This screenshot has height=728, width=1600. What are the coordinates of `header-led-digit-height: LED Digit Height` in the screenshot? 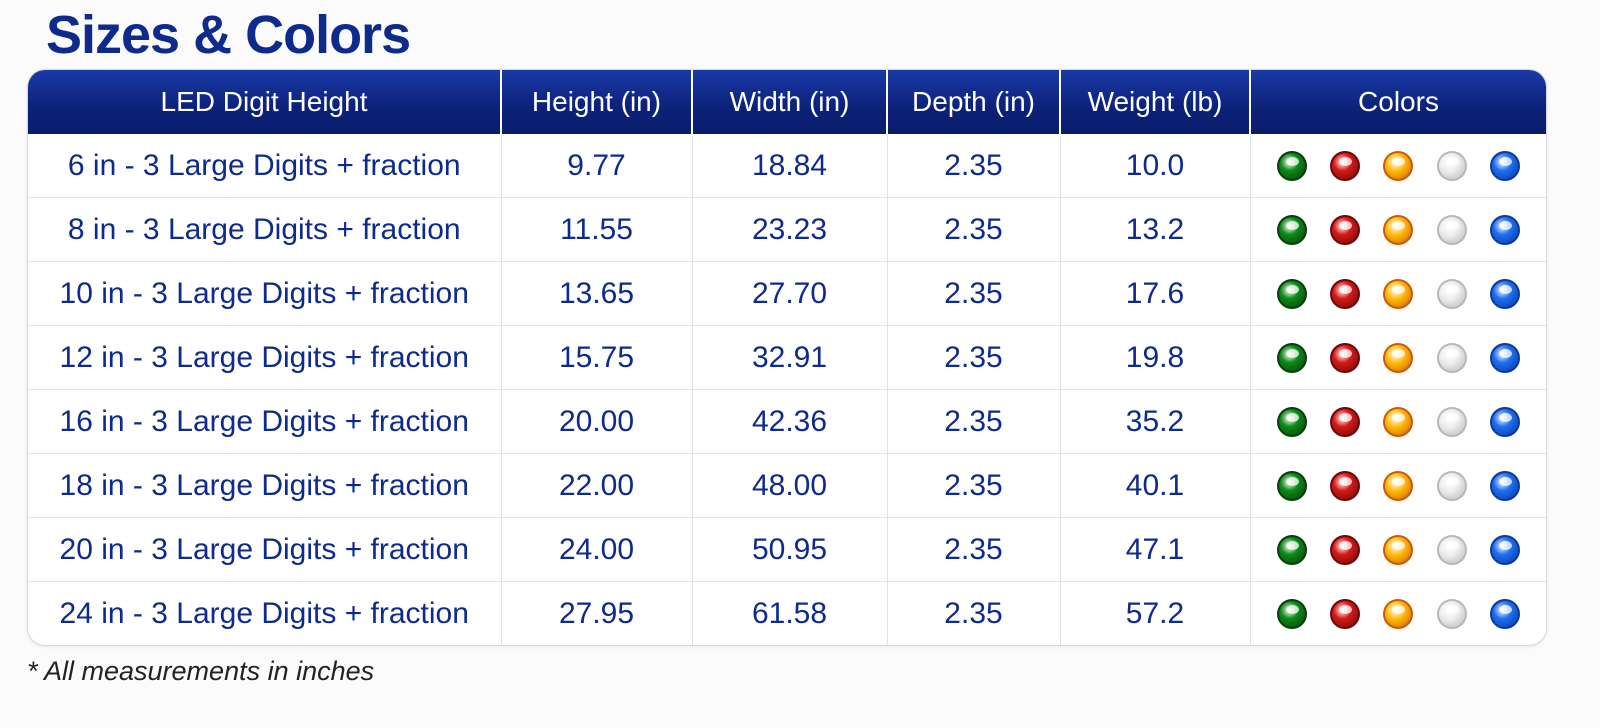 It's located at (264, 102).